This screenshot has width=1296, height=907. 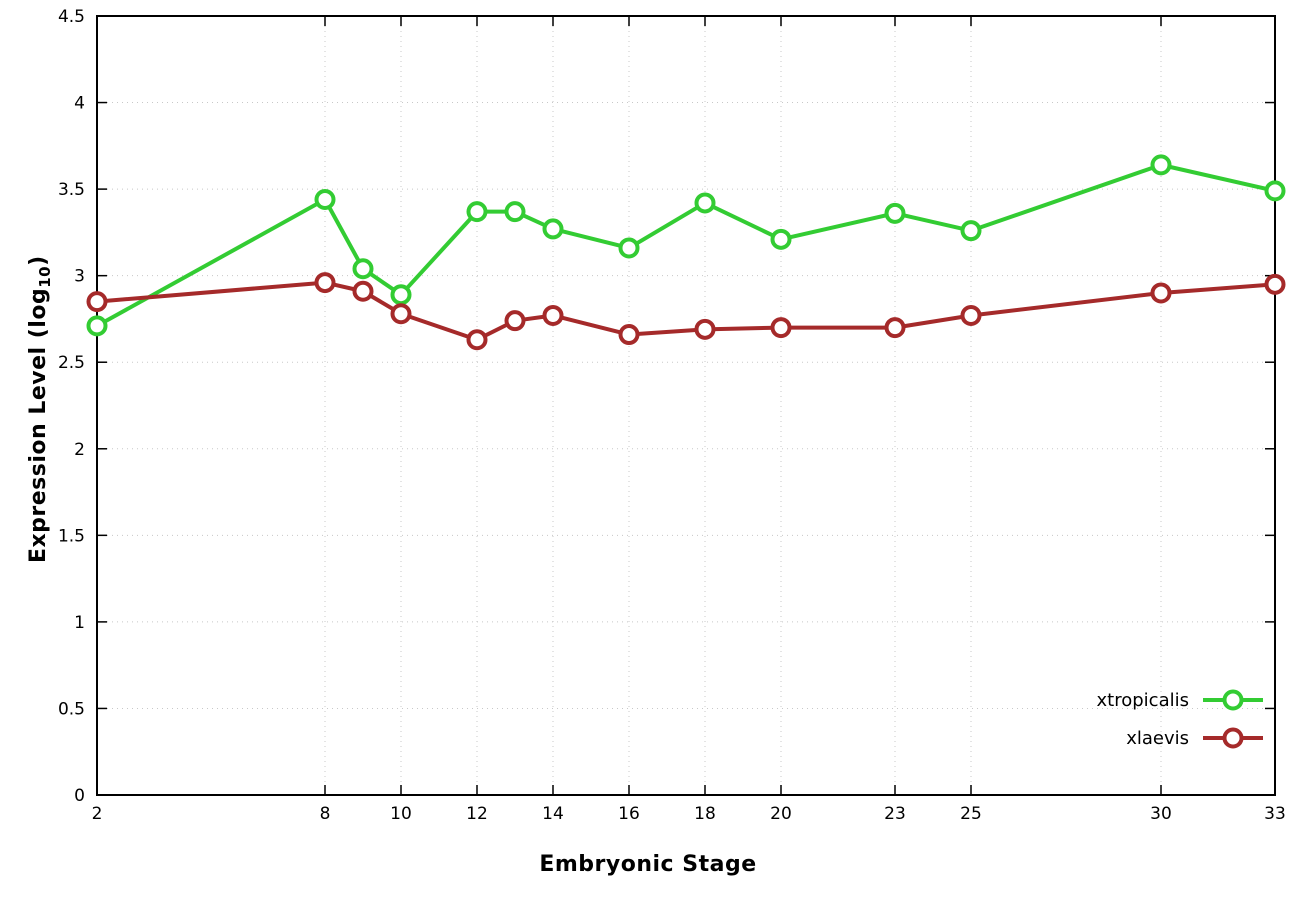 I want to click on x-tick-label: 33, so click(x=1275, y=814).